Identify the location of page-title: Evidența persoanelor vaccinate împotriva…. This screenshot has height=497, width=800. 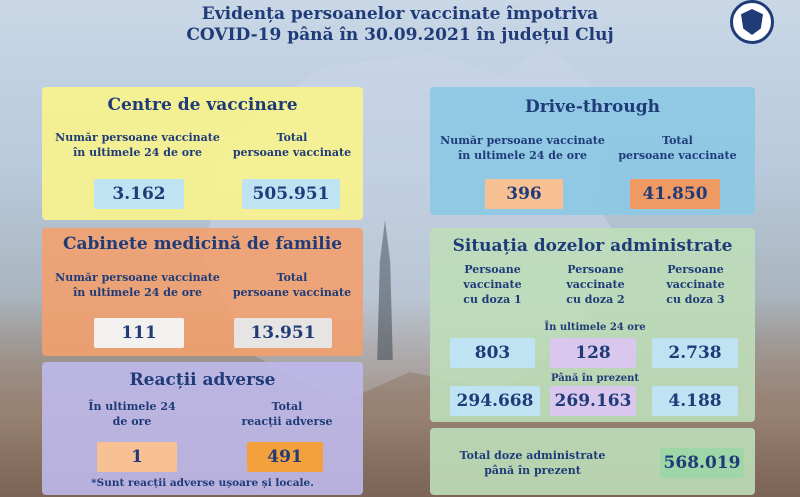
(400, 24).